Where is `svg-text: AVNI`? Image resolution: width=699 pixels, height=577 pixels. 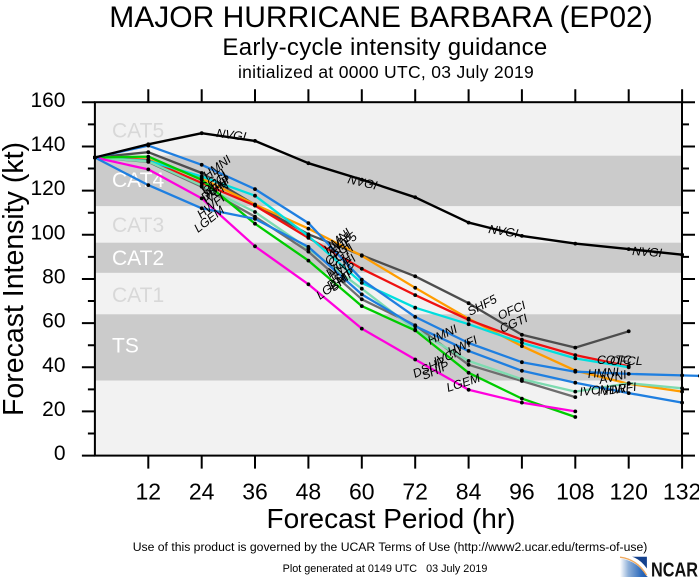
svg-text: AVNI is located at coordinates (613, 377).